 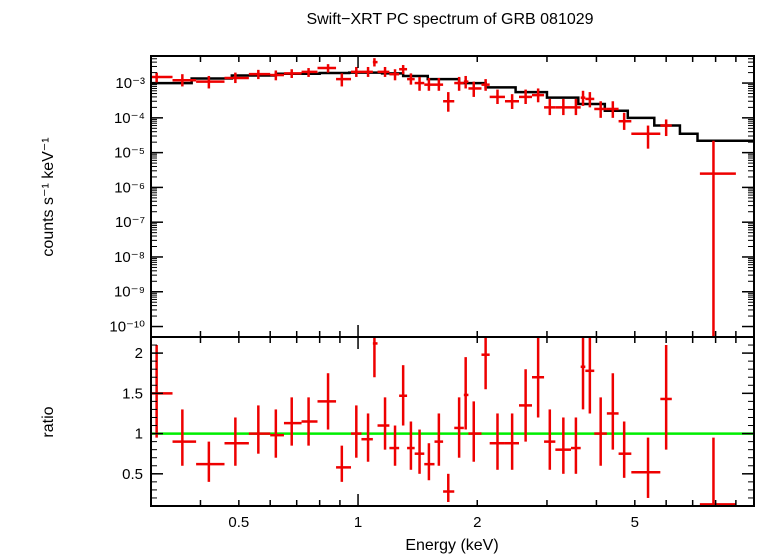 I want to click on ratio-y-tick-label-1: 1, so click(x=139, y=434).